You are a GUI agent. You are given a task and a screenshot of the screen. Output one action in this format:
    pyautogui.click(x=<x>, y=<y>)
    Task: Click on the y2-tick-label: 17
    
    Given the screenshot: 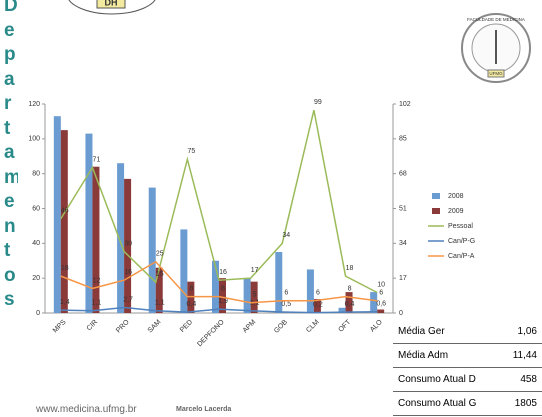 What is the action you would take?
    pyautogui.click(x=403, y=278)
    